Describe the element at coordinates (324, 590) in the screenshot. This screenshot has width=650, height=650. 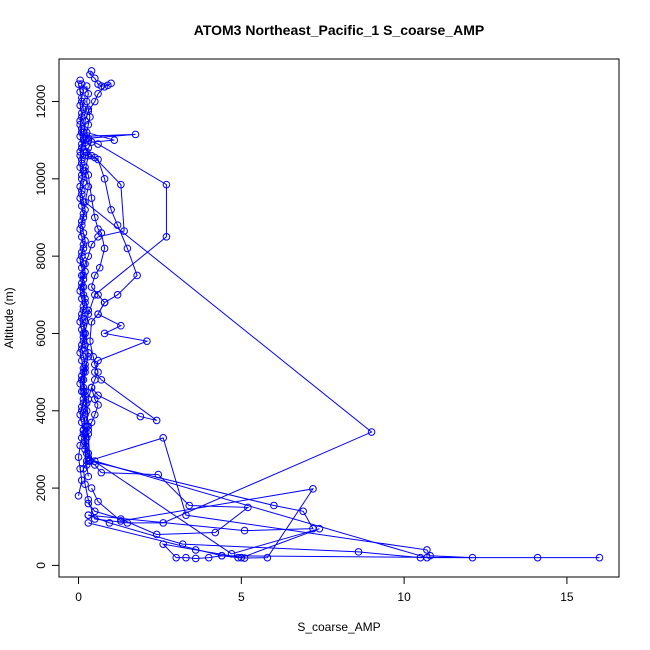
I see `x-axis: 0 5 10 15` at that location.